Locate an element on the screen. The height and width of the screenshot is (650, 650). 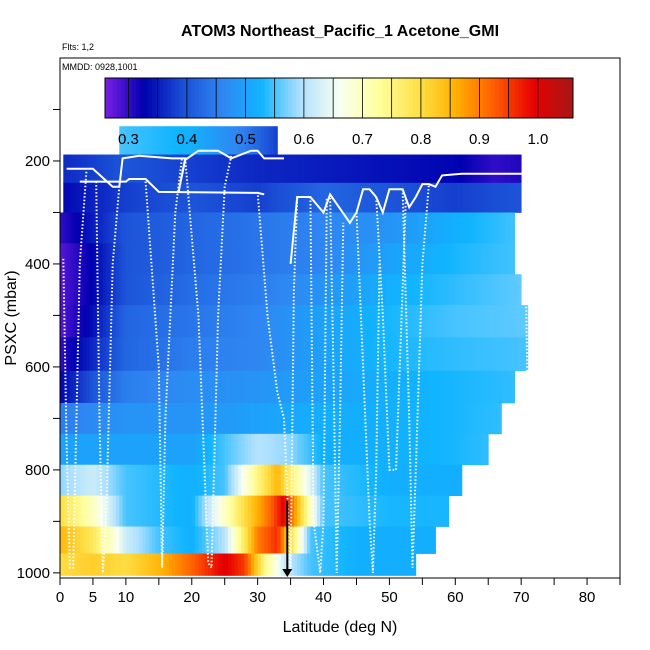
flights-label: Flts: 1,2 is located at coordinates (78, 47).